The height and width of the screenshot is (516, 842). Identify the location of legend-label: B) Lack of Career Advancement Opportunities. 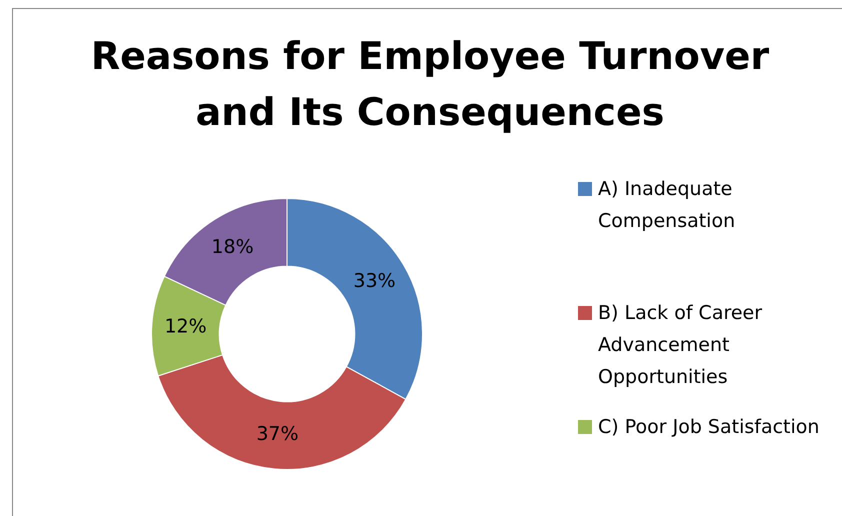
(681, 345).